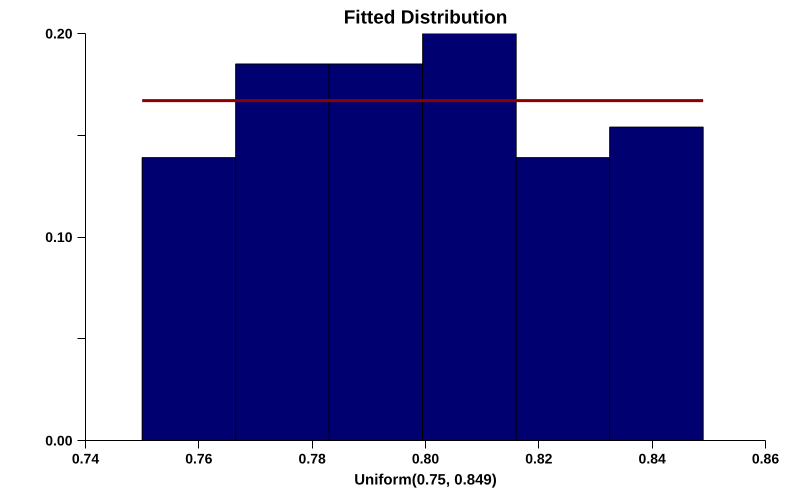  I want to click on x-tick-label: 0.80, so click(426, 458).